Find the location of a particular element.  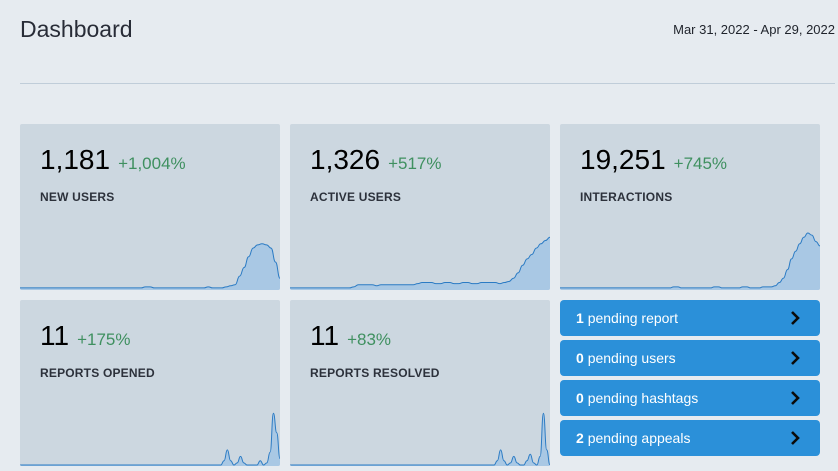

card-label: NEW USERS is located at coordinates (77, 197).